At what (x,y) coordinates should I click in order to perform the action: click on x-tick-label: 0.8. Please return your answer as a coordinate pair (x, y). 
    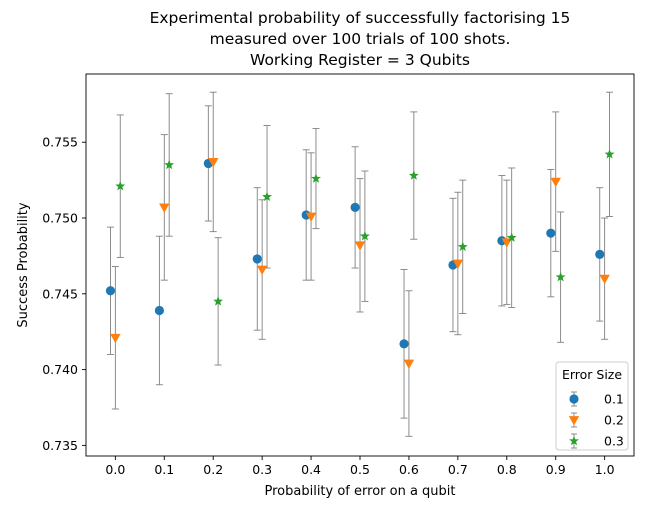
    Looking at the image, I should click on (507, 469).